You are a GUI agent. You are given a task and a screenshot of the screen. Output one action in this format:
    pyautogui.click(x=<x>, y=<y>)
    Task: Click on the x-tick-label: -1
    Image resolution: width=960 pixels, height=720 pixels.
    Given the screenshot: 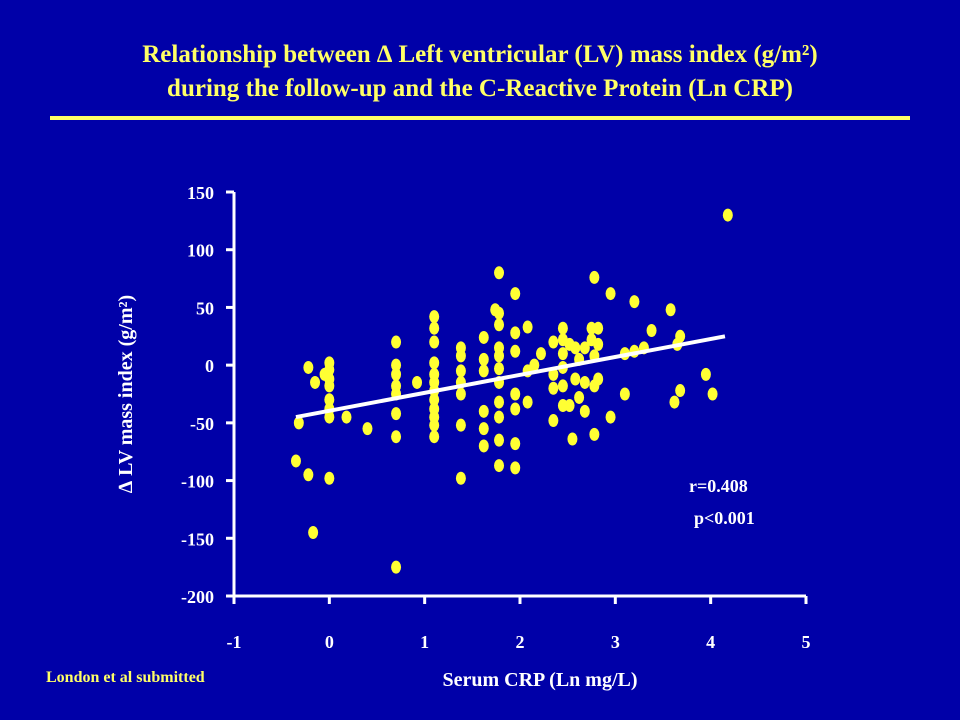 What is the action you would take?
    pyautogui.click(x=234, y=642)
    